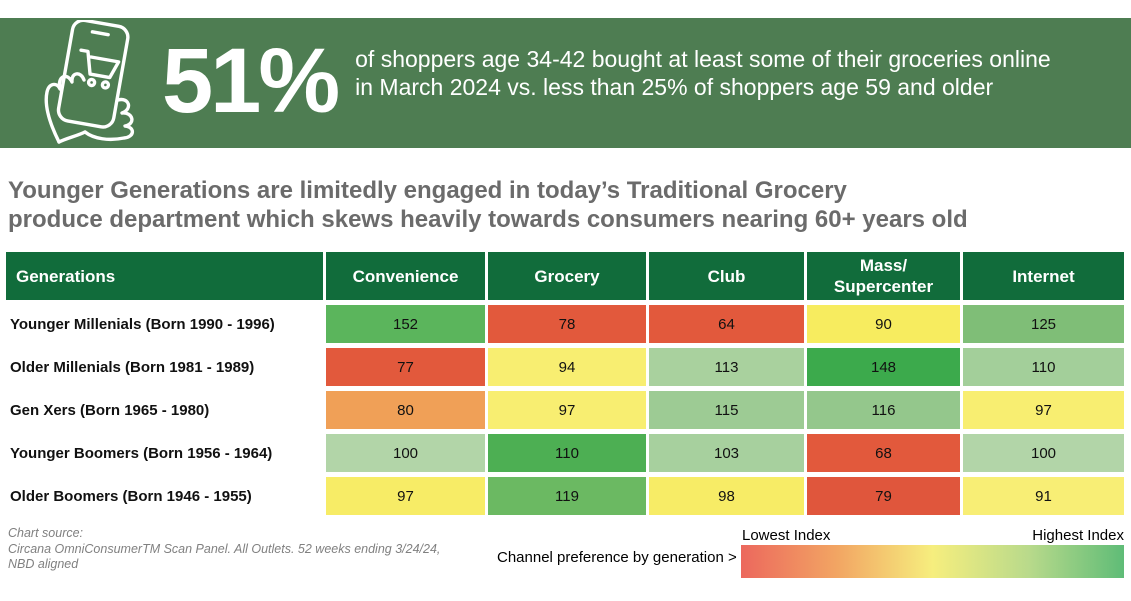  What do you see at coordinates (1043, 496) in the screenshot?
I see `heatmap-cell: 91` at bounding box center [1043, 496].